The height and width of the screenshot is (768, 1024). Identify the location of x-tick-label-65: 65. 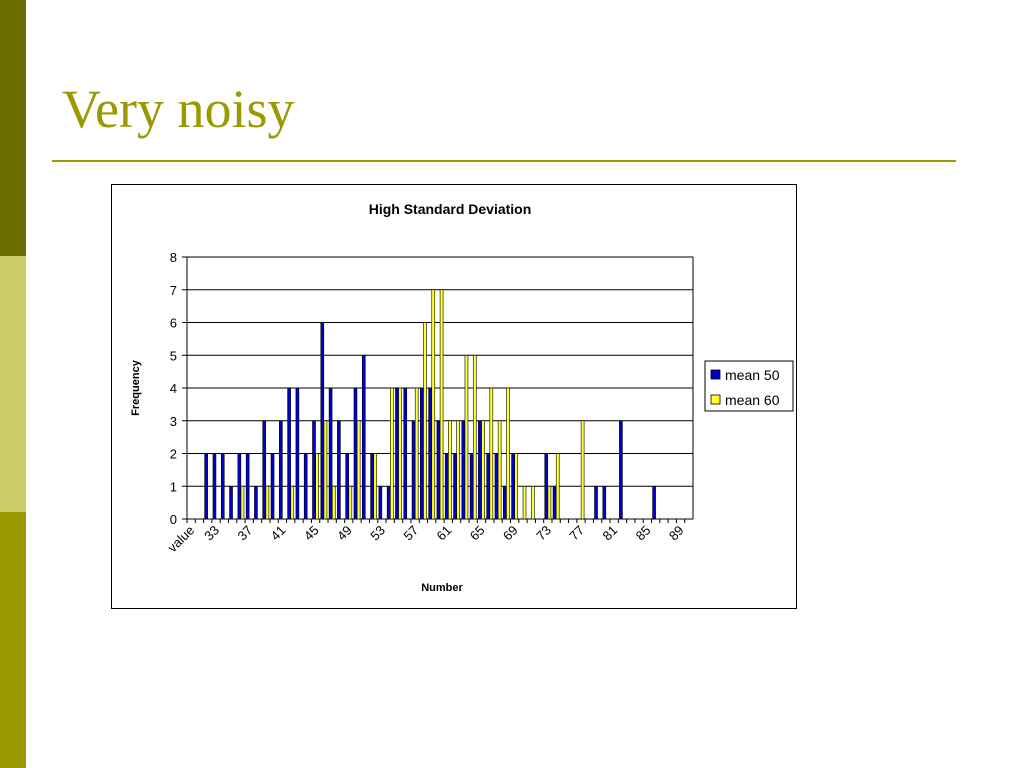
(477, 533).